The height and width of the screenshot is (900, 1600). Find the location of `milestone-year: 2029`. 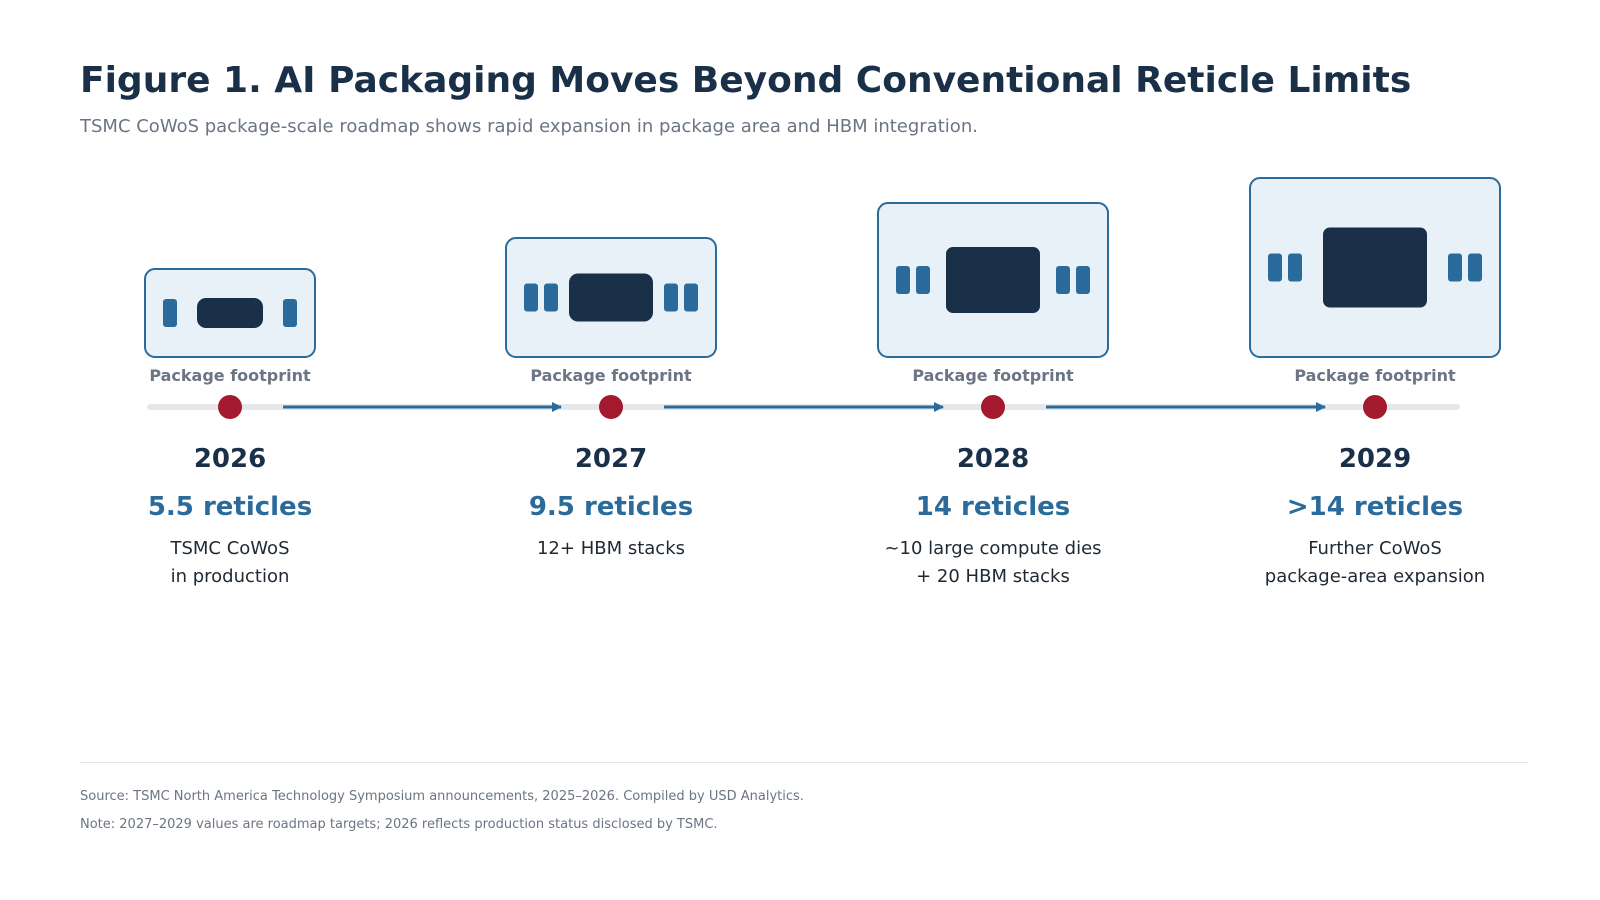

milestone-year: 2029 is located at coordinates (1375, 459).